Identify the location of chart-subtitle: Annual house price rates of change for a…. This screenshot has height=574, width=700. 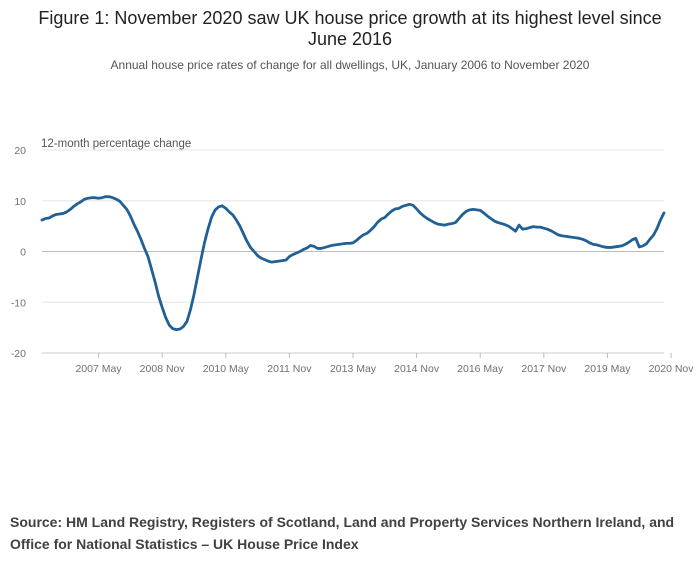
(350, 65).